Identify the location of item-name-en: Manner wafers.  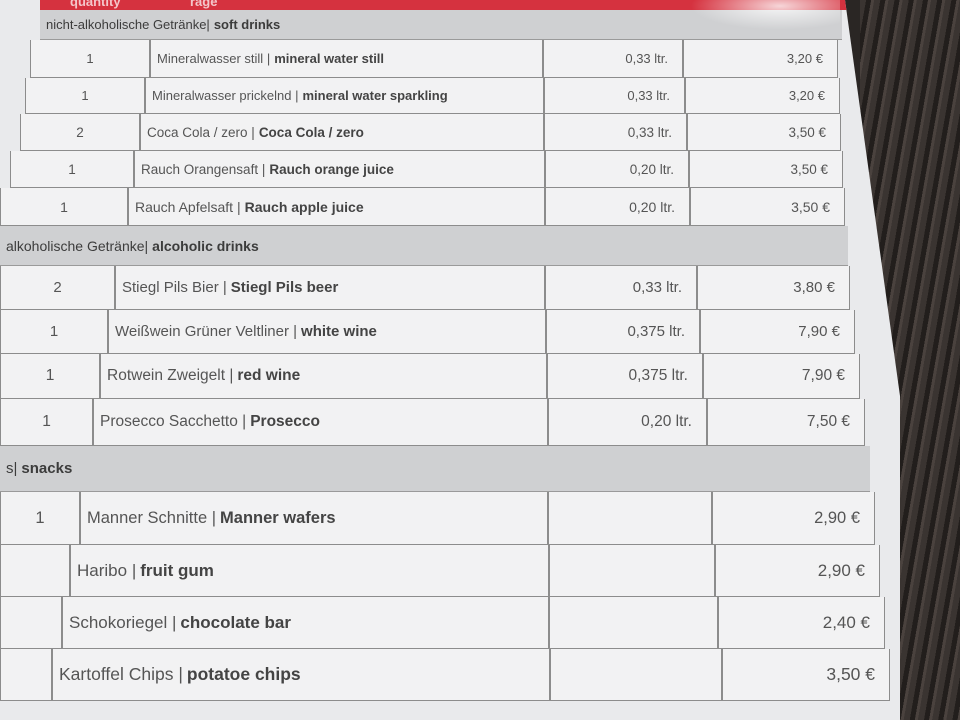
(278, 517).